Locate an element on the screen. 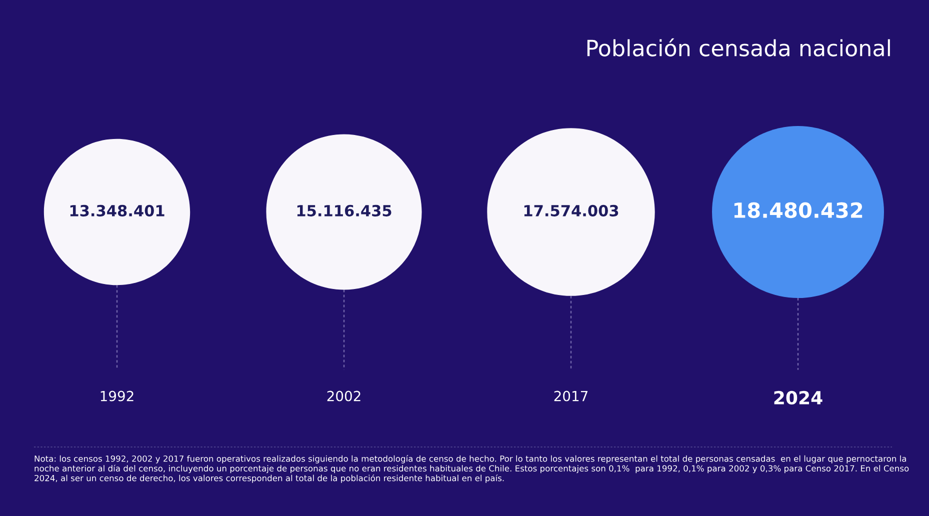  text: Población censada nacional is located at coordinates (738, 47).